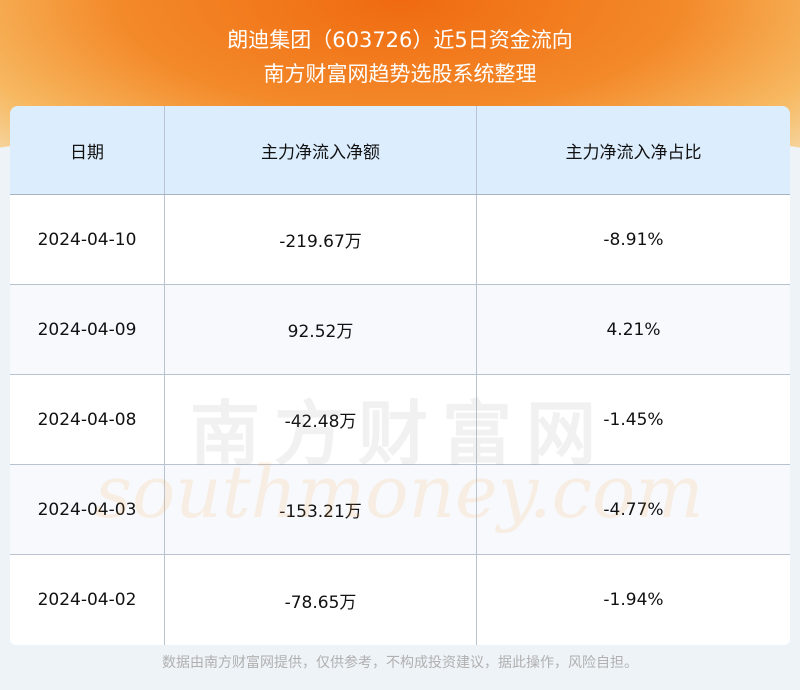 The height and width of the screenshot is (690, 800). What do you see at coordinates (321, 150) in the screenshot?
I see `column-header-net-amount: 主力净流入净额` at bounding box center [321, 150].